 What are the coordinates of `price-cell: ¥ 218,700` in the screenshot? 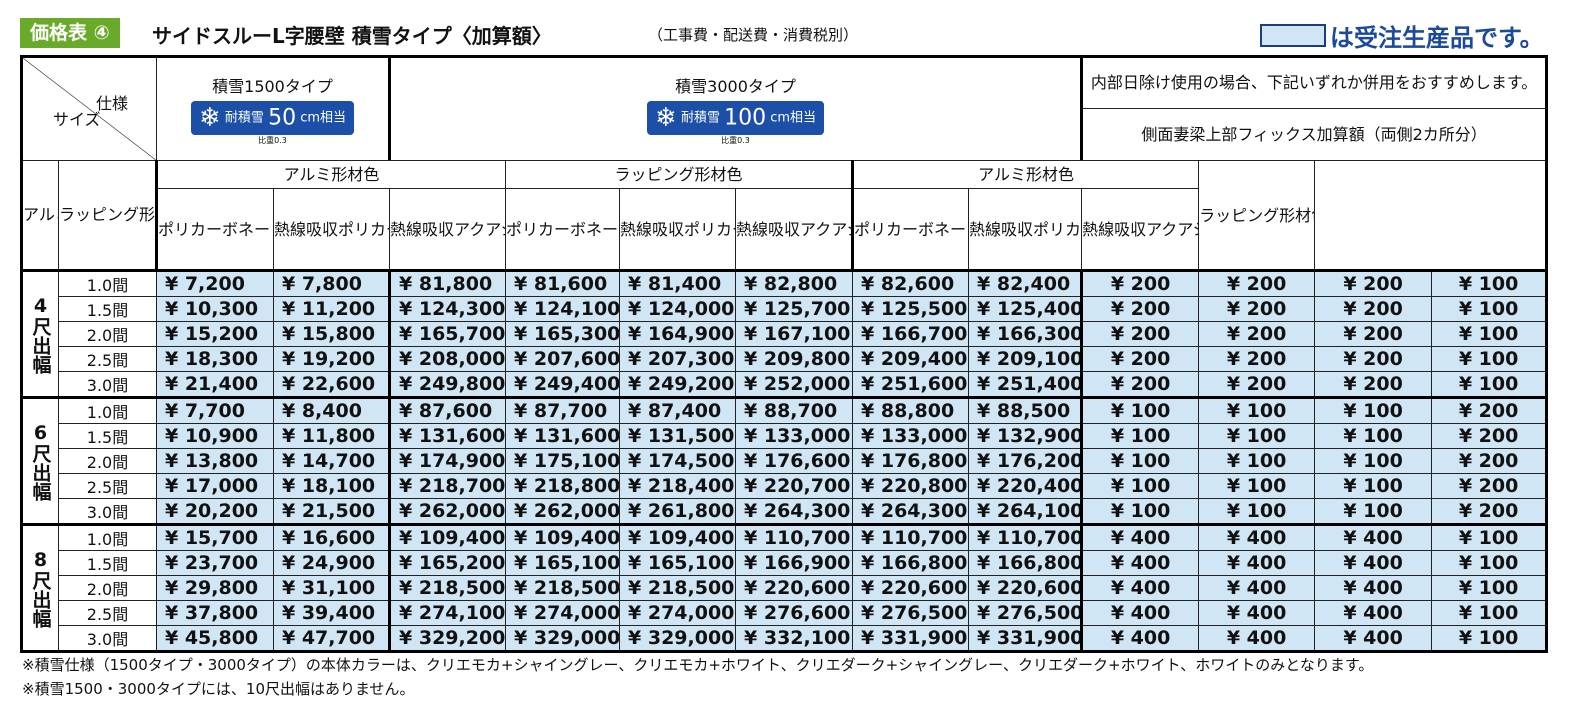 It's located at (448, 486).